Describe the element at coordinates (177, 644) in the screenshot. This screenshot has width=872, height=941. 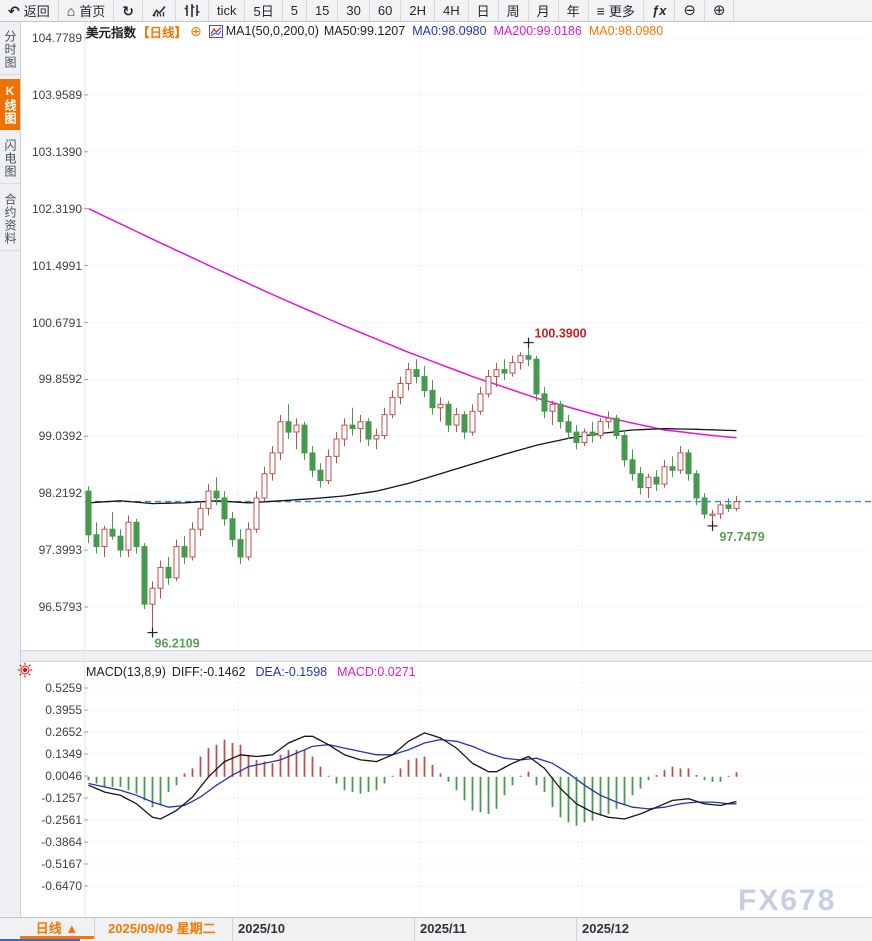
I see `svg-text: 96.2109` at that location.